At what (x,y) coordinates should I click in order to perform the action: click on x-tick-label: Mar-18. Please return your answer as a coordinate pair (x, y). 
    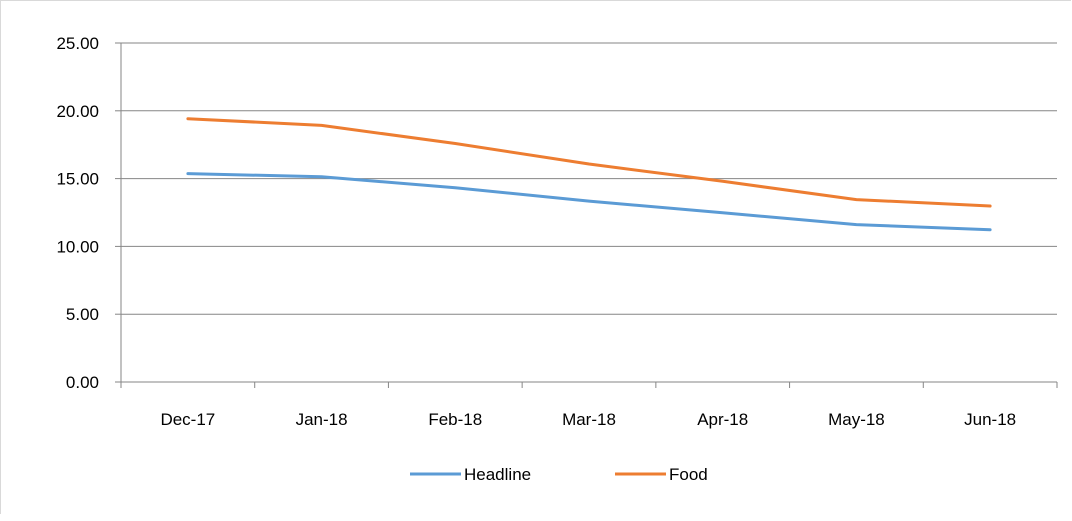
    Looking at the image, I should click on (589, 419).